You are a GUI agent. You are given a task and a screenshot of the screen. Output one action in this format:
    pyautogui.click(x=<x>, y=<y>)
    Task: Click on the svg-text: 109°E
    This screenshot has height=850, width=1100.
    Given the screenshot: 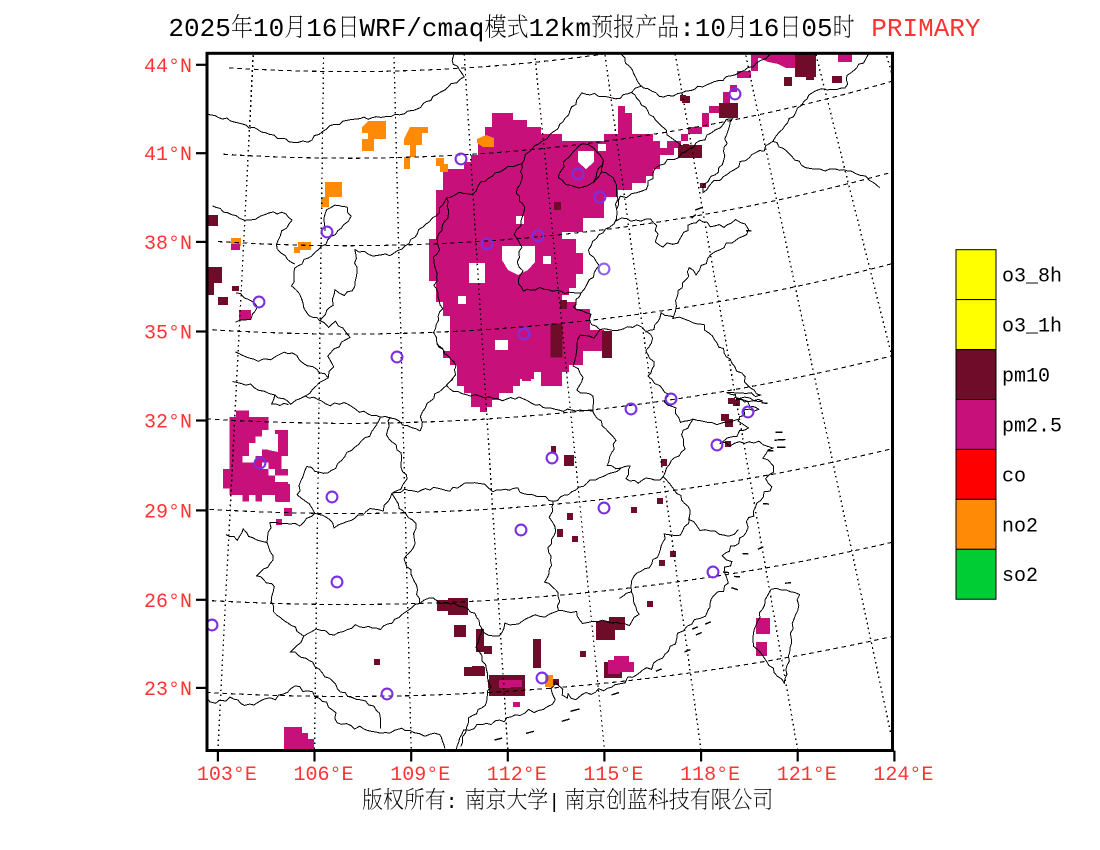 What is the action you would take?
    pyautogui.click(x=420, y=775)
    